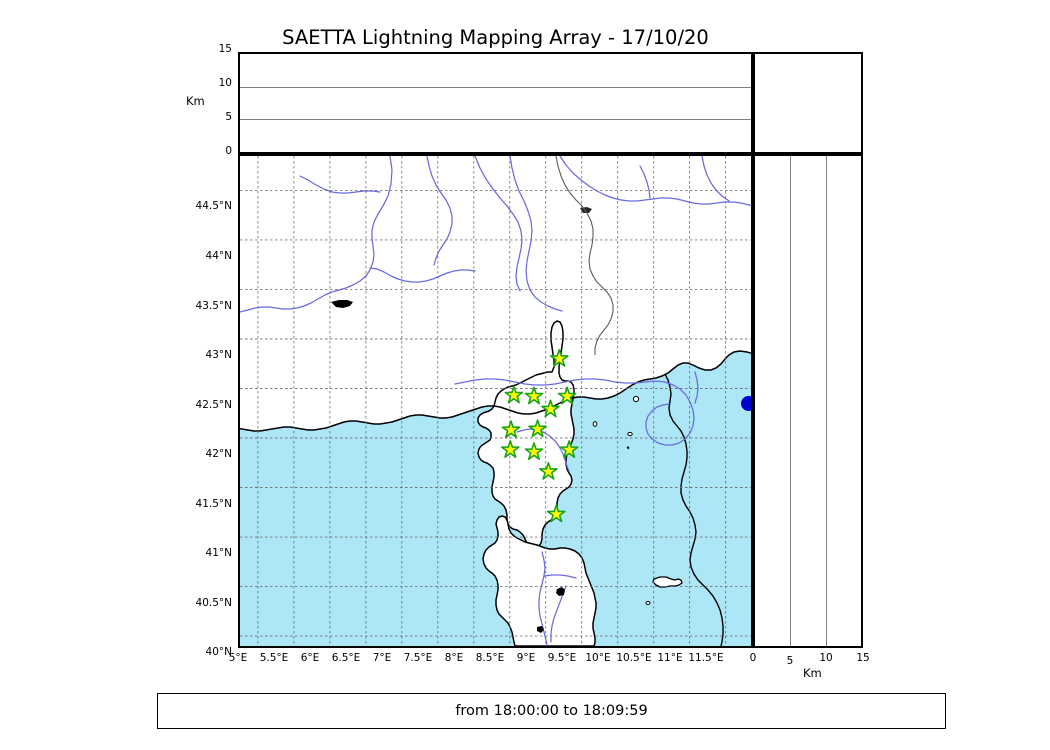 This screenshot has width=1050, height=750. What do you see at coordinates (526, 658) in the screenshot?
I see `map-xtick-9E: 9°E` at bounding box center [526, 658].